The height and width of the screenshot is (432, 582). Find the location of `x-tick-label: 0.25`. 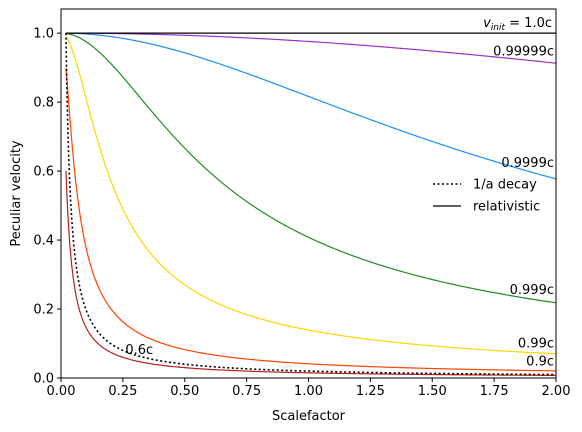

x-tick-label: 0.25 is located at coordinates (122, 391).